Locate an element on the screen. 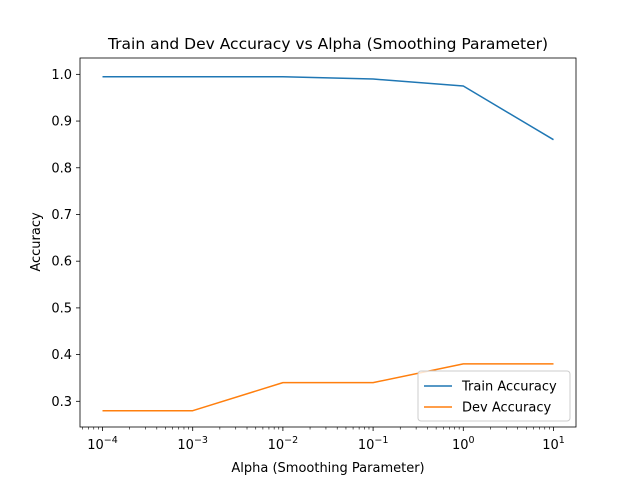  y-tick-label: 0.4 is located at coordinates (61, 355).